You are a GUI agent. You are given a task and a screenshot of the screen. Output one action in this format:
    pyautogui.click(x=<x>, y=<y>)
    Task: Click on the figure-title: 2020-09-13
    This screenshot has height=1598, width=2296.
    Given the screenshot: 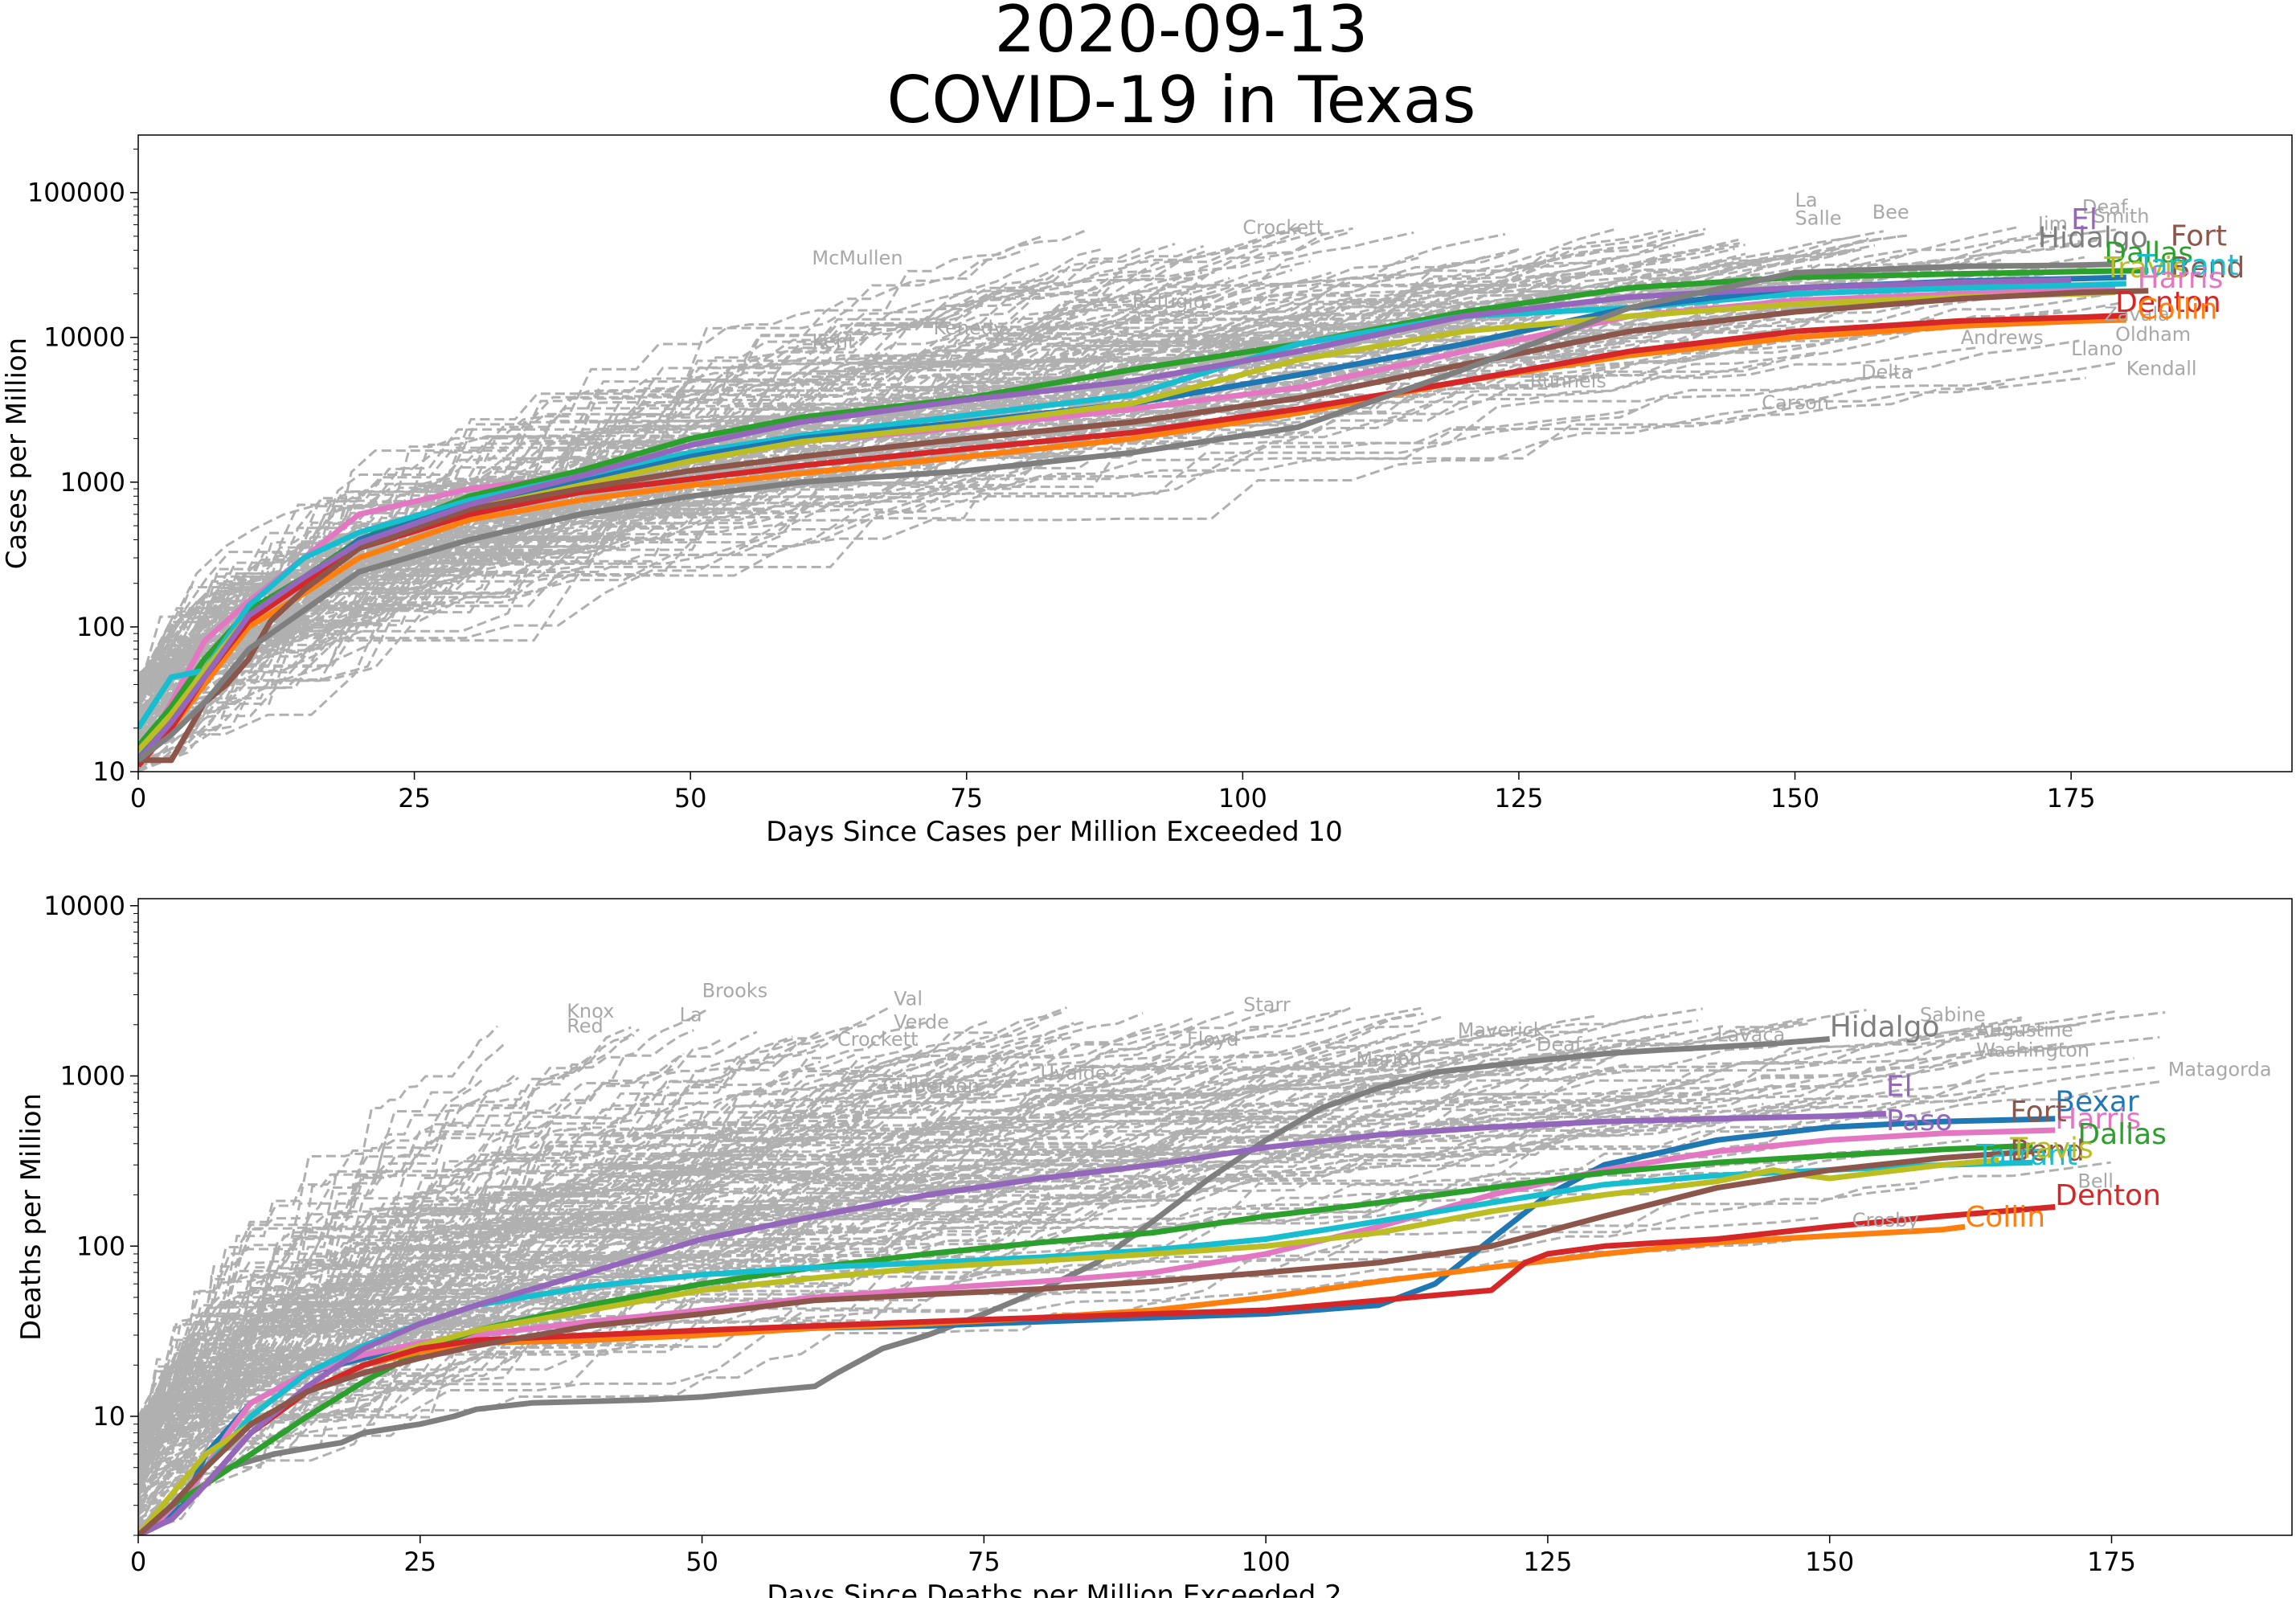 What is the action you would take?
    pyautogui.click(x=1182, y=33)
    